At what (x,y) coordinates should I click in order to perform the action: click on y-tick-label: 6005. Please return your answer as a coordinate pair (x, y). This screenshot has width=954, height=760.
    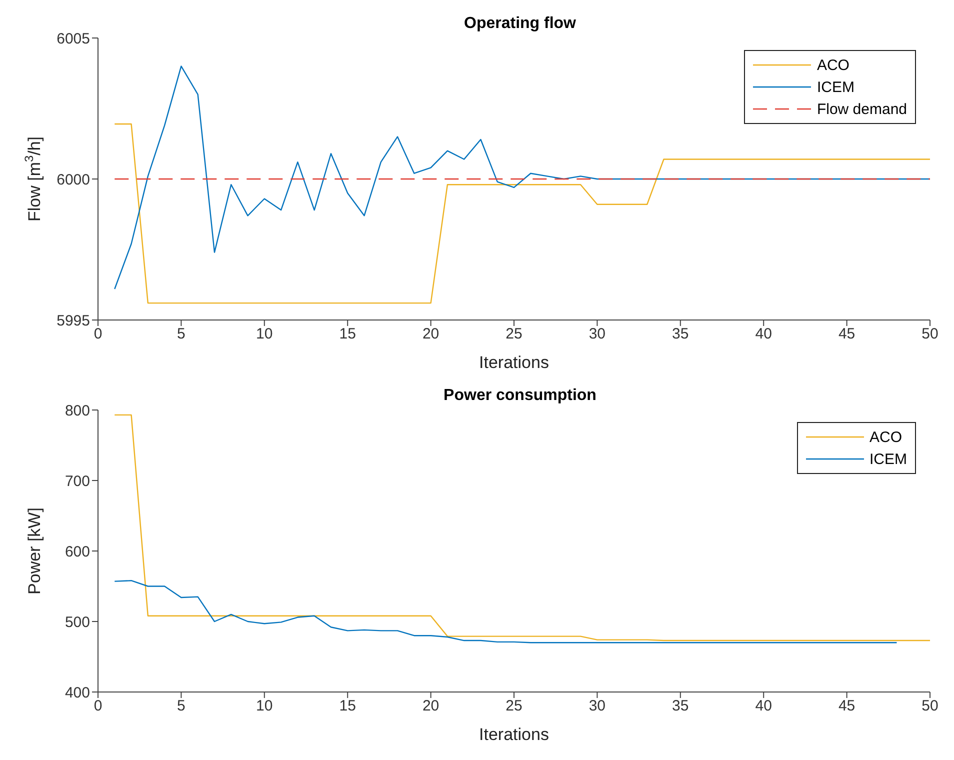
    Looking at the image, I should click on (73, 39).